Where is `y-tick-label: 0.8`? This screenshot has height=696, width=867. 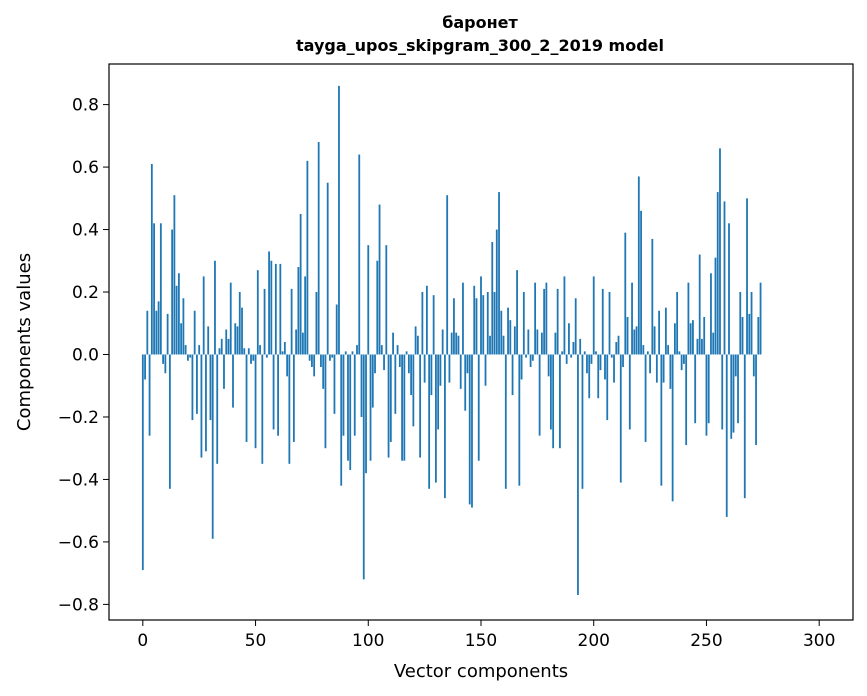 y-tick-label: 0.8 is located at coordinates (85, 106).